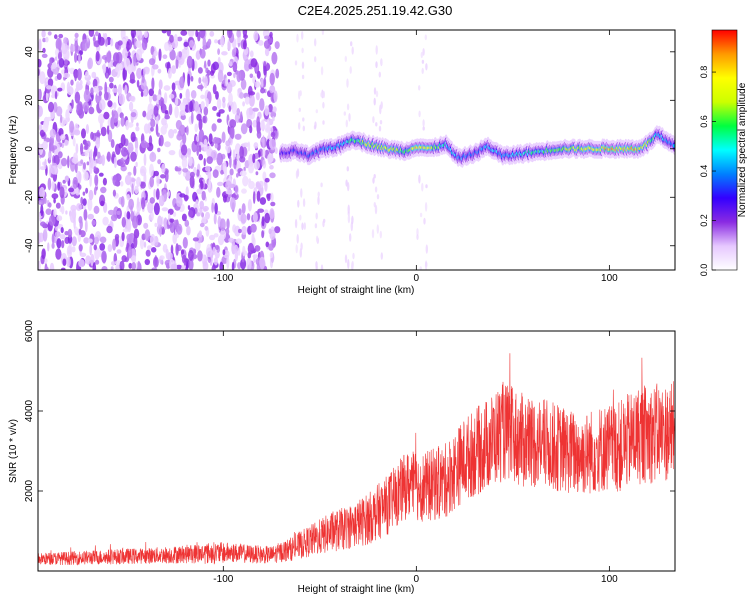 The image size is (750, 600). I want to click on spectrogram-y-tick-label: 20, so click(29, 100).